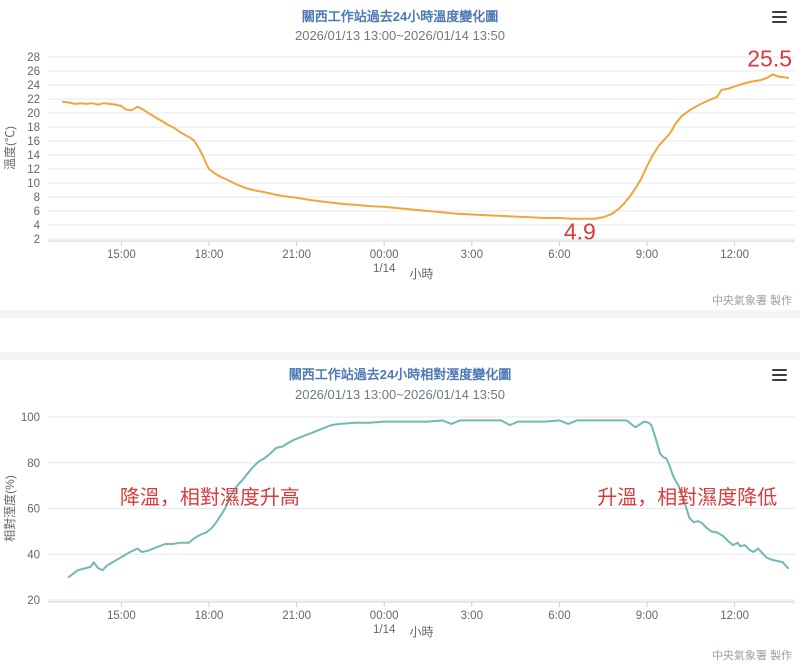 The width and height of the screenshot is (800, 672). Describe the element at coordinates (37, 212) in the screenshot. I see `y-tick-label: 6` at that location.